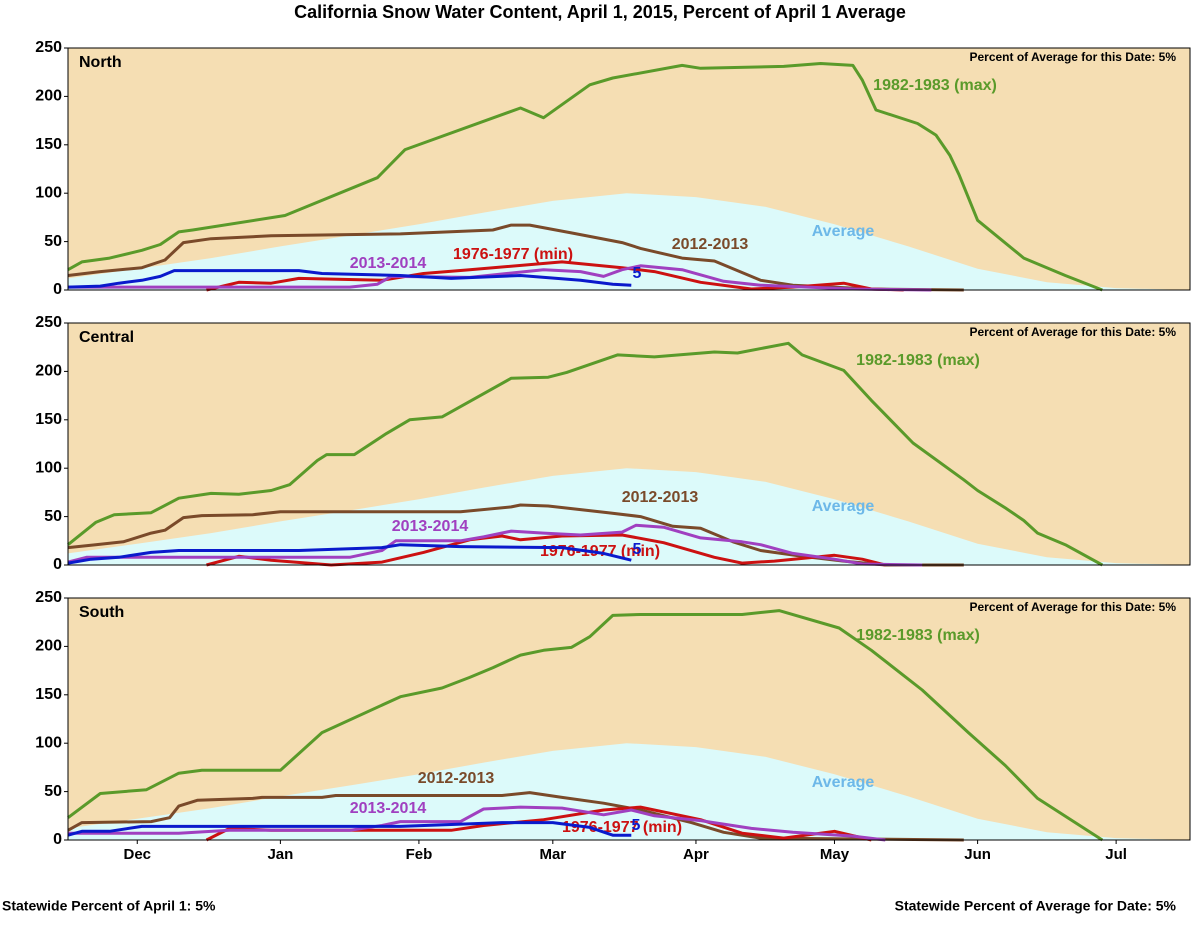 This screenshot has height=927, width=1200. Describe the element at coordinates (696, 854) in the screenshot. I see `x-tick-label: Apr` at that location.